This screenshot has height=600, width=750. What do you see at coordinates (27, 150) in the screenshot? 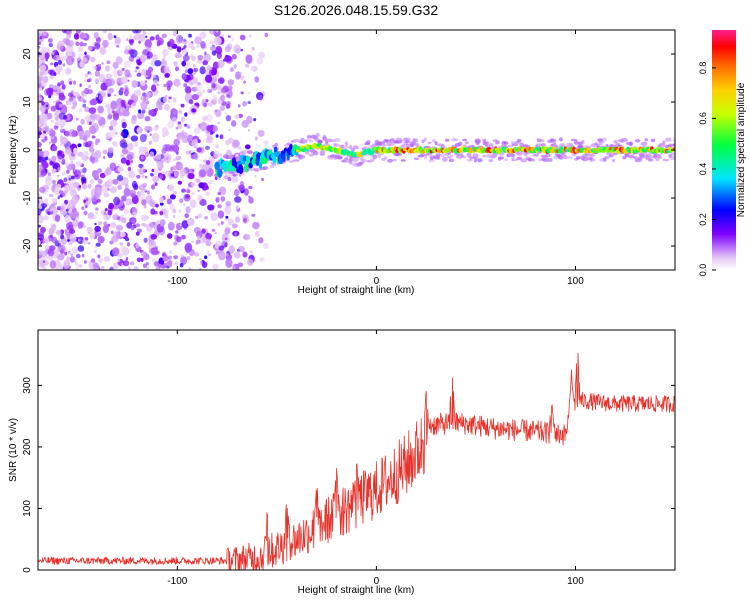
I see `y-tick-label: 0` at bounding box center [27, 150].